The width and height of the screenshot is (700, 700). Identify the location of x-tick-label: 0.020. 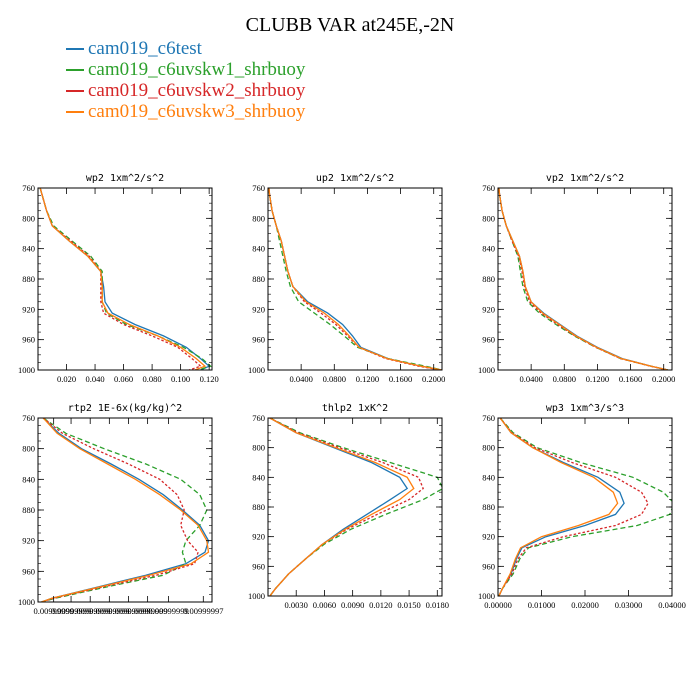
(66, 379).